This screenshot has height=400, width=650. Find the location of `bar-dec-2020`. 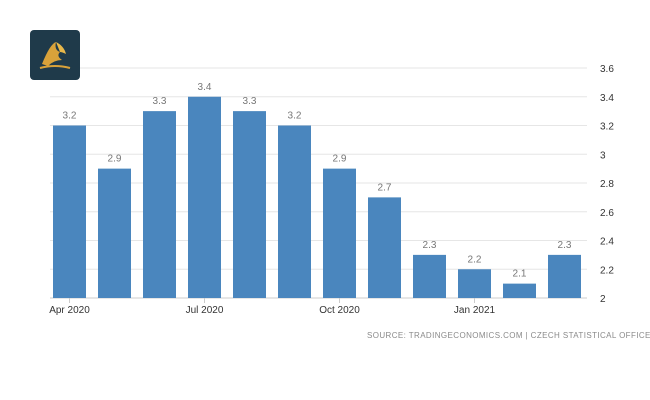

bar-dec-2020 is located at coordinates (429, 276).